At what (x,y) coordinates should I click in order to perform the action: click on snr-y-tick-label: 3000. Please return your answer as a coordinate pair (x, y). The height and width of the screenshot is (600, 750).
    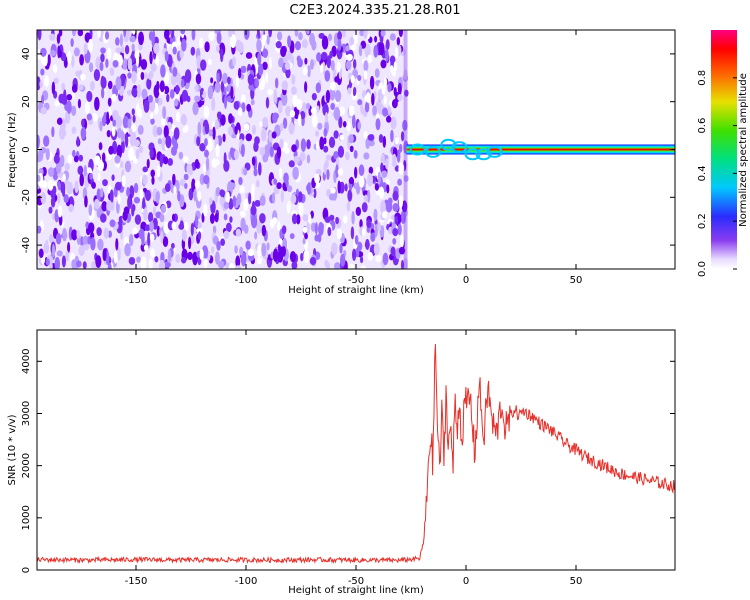
    Looking at the image, I should click on (26, 413).